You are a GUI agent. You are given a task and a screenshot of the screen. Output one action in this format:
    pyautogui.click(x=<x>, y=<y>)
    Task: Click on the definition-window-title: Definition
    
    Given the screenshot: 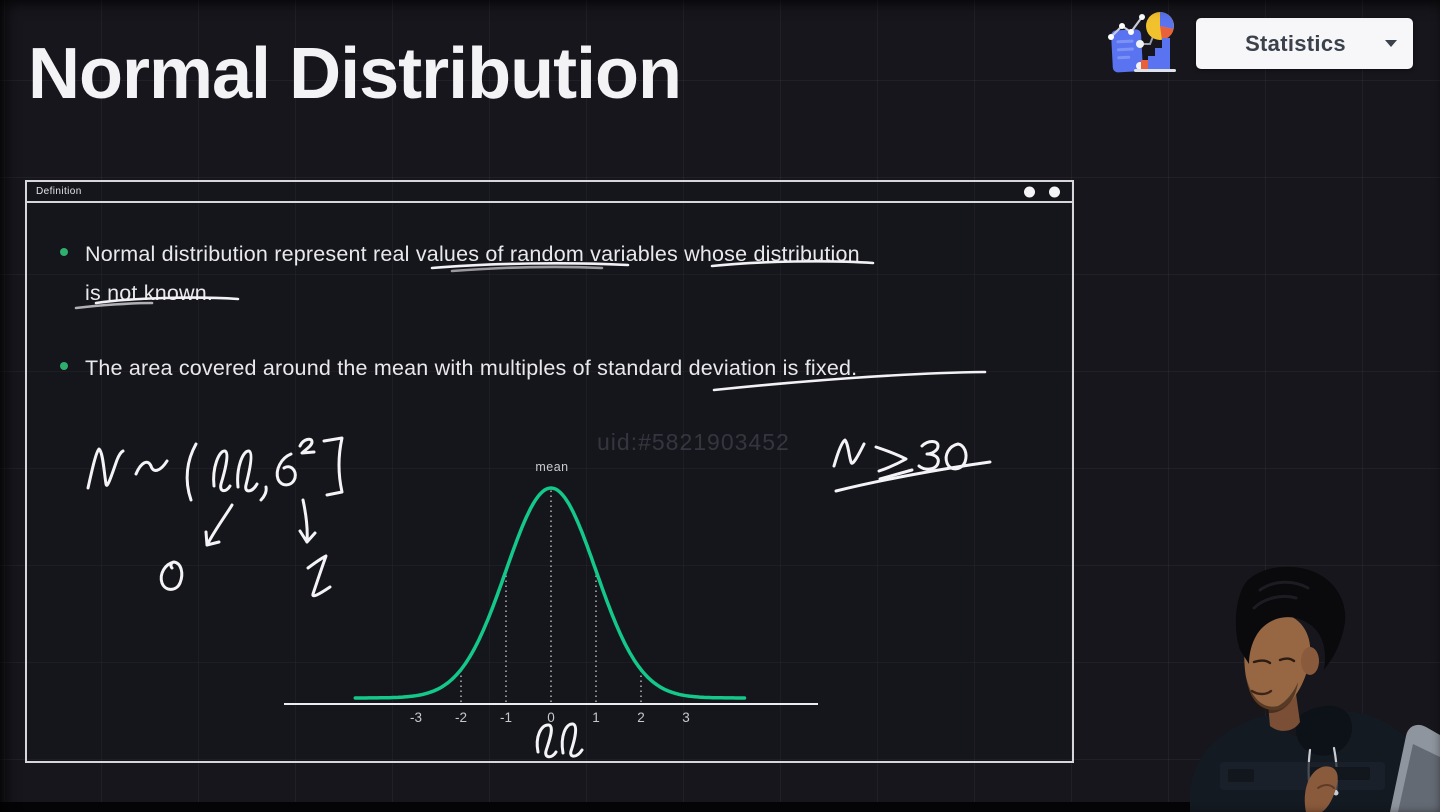 What is the action you would take?
    pyautogui.click(x=59, y=191)
    